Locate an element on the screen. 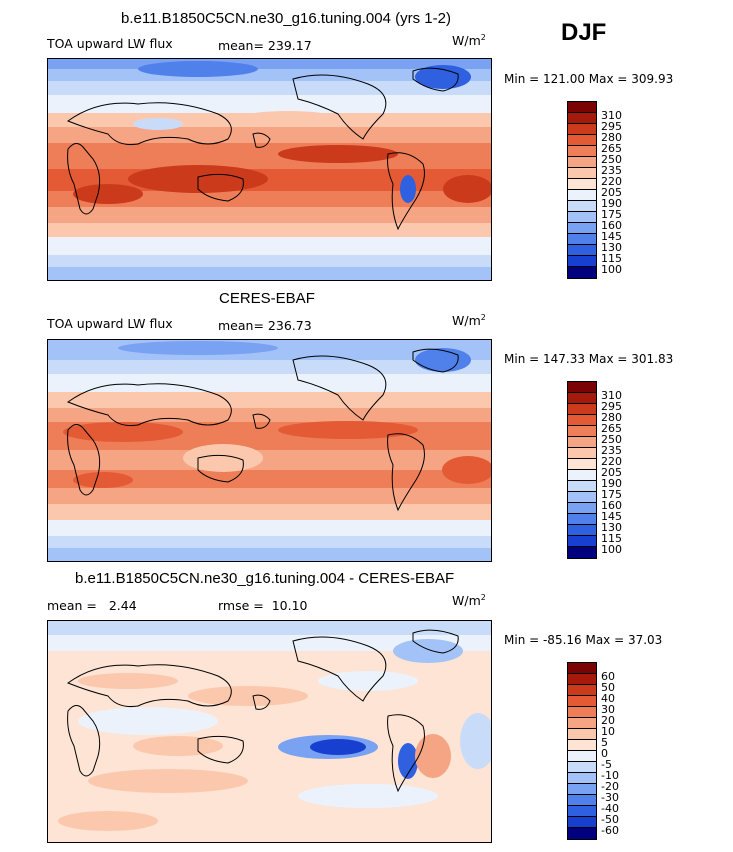  panel1-tick: 190 is located at coordinates (611, 203).